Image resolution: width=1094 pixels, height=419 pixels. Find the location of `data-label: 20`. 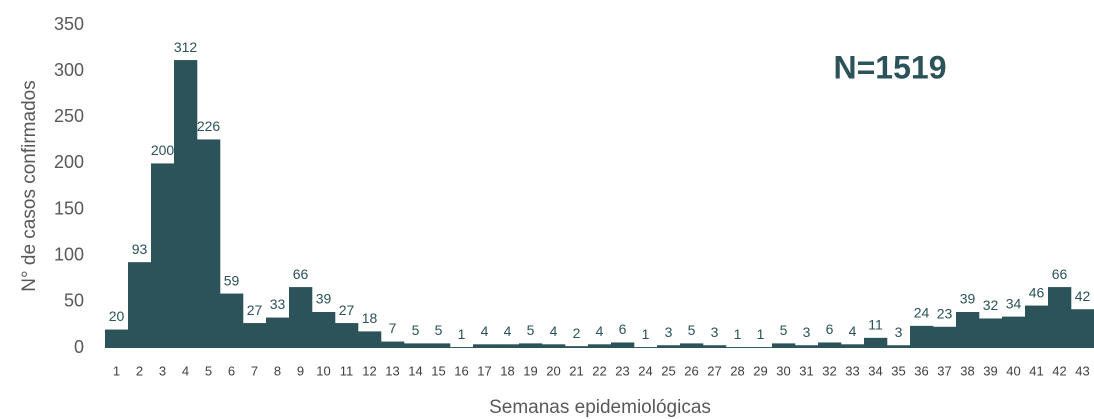

data-label: 20 is located at coordinates (117, 316).